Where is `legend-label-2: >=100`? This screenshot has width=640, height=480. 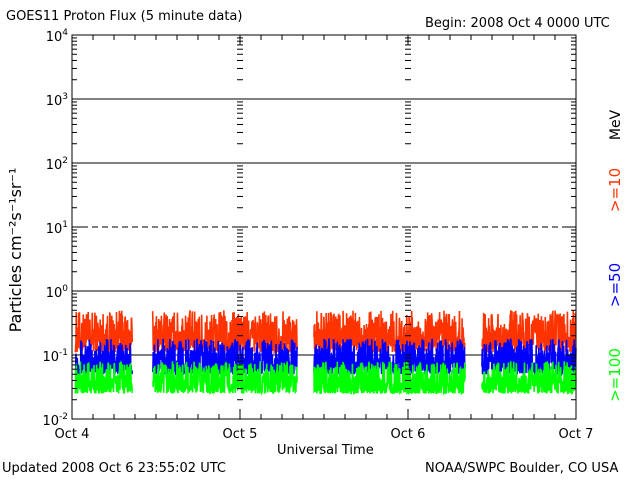
legend-label-2: >=100 is located at coordinates (615, 375).